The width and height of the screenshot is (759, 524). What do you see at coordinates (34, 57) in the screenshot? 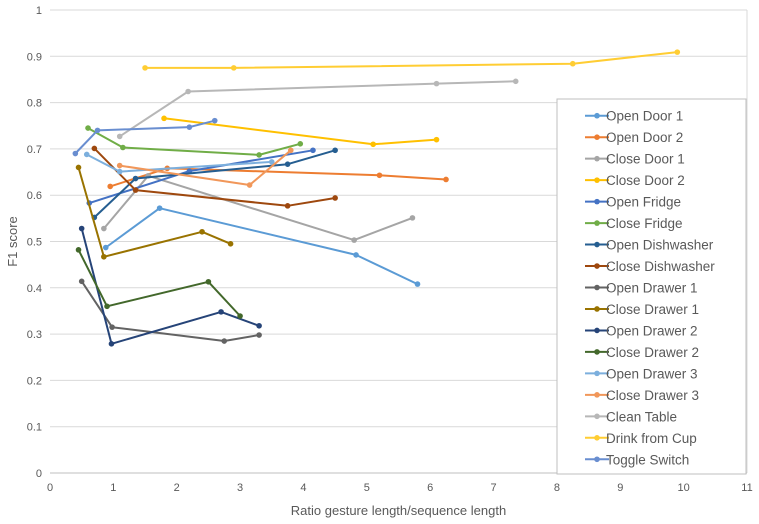
I see `y-tick-label: 0.9` at bounding box center [34, 57].